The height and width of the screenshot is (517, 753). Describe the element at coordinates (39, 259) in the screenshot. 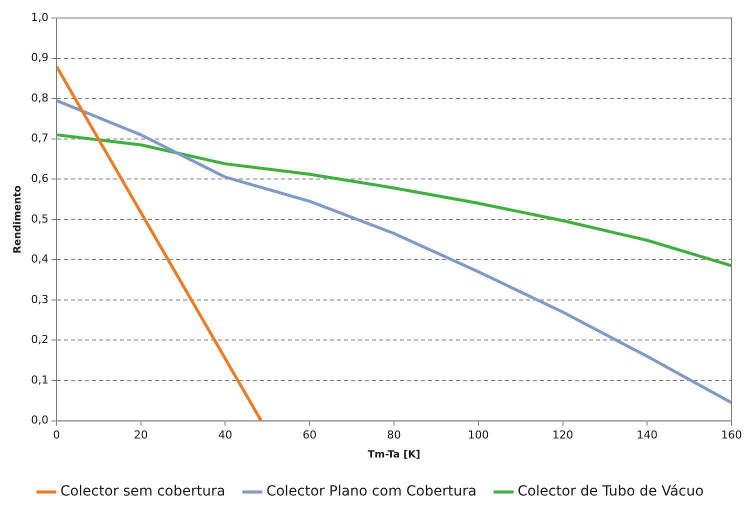

I see `y-tick-label: 0,4` at that location.